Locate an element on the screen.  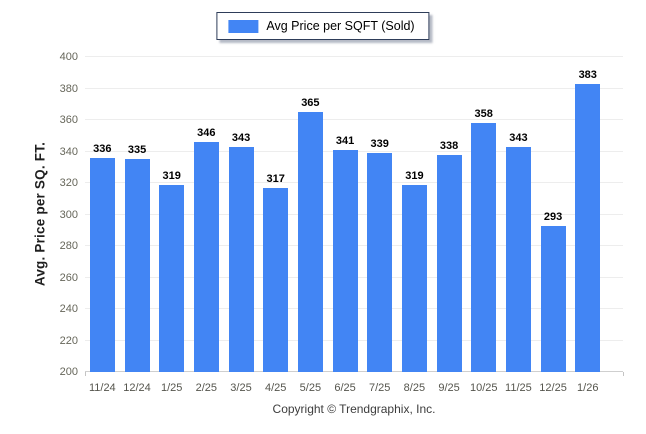
bar-slot: 383 1/26 is located at coordinates (587, 225).